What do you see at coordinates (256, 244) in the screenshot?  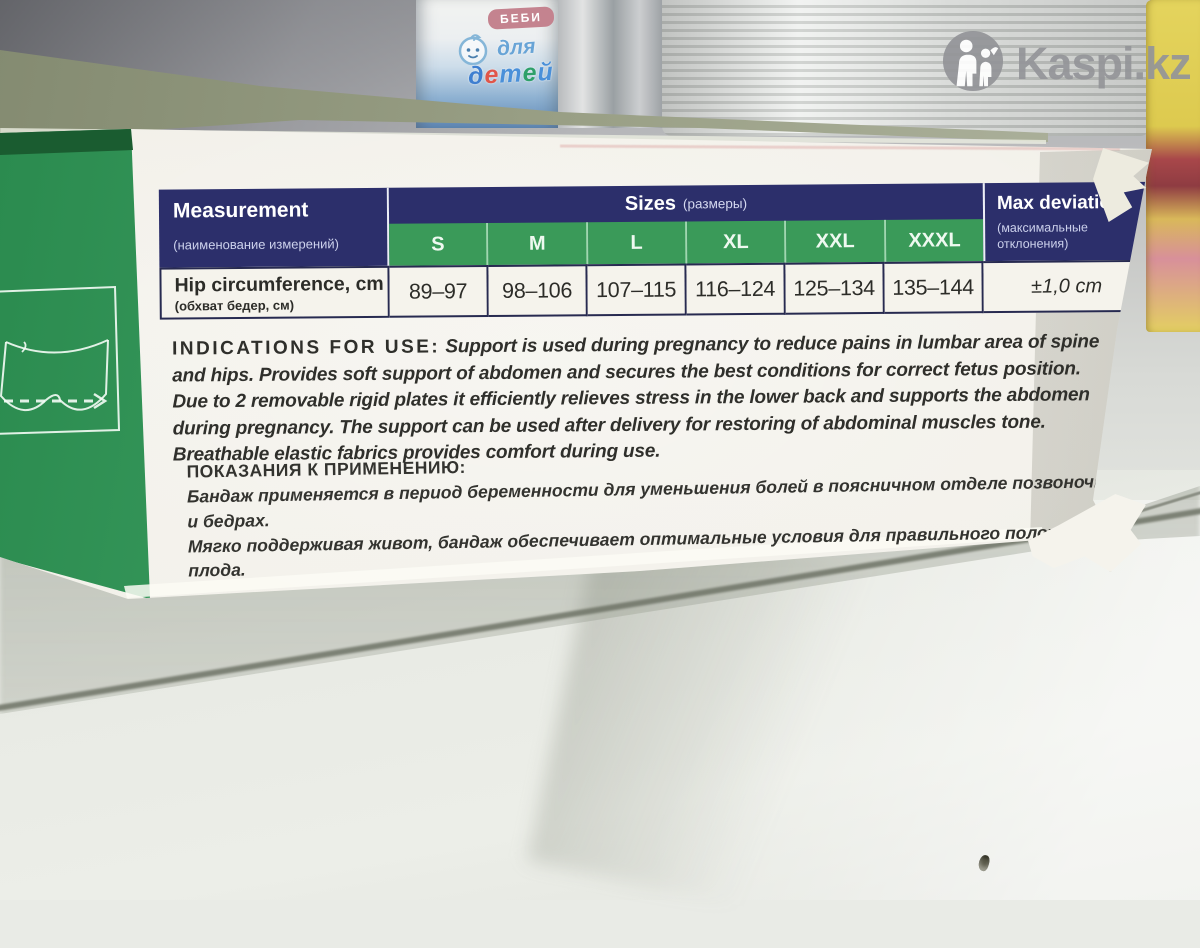 I see `measurement-label-ru: (наименование измерений)` at bounding box center [256, 244].